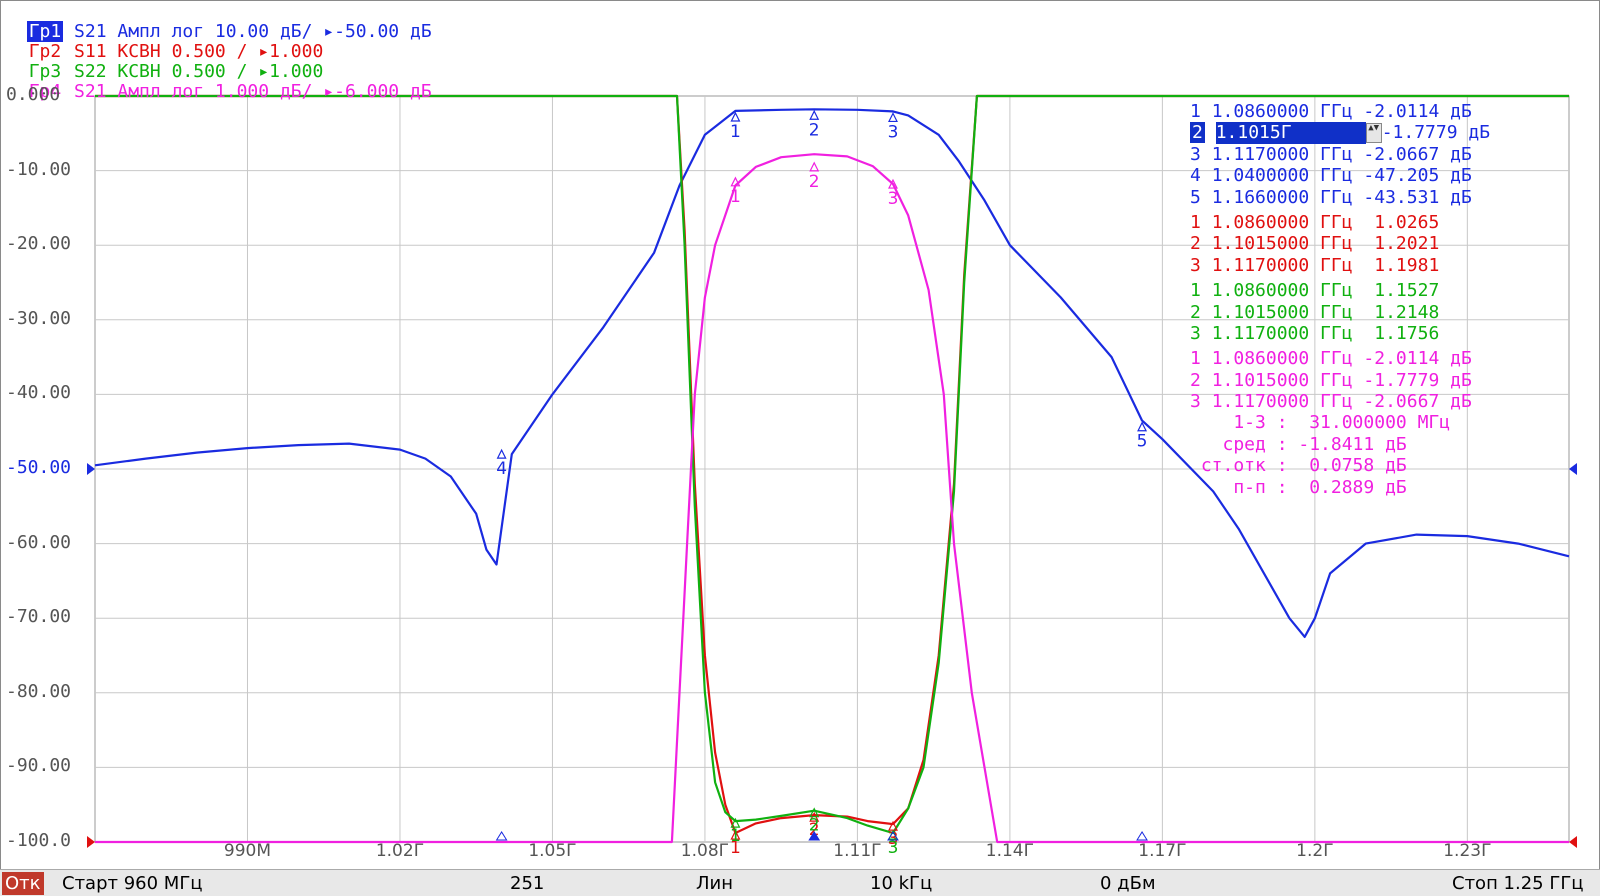 Image resolution: width=1600 pixels, height=896 pixels. I want to click on x-tick-label: 990М, so click(247, 851).